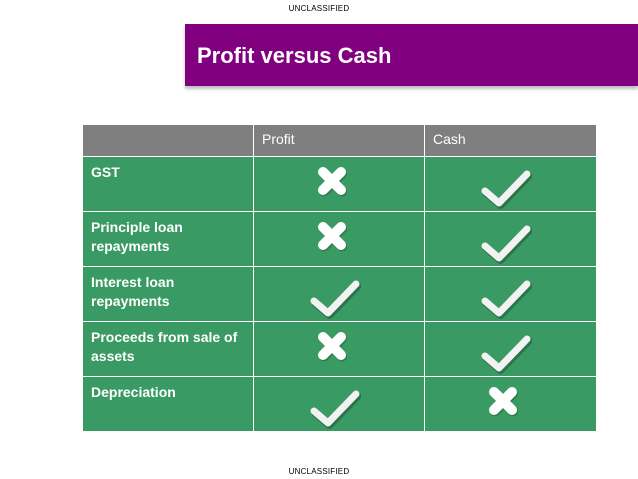 This screenshot has width=638, height=479. What do you see at coordinates (319, 471) in the screenshot?
I see `classification-label-bottom: UNCLASSIFIED` at bounding box center [319, 471].